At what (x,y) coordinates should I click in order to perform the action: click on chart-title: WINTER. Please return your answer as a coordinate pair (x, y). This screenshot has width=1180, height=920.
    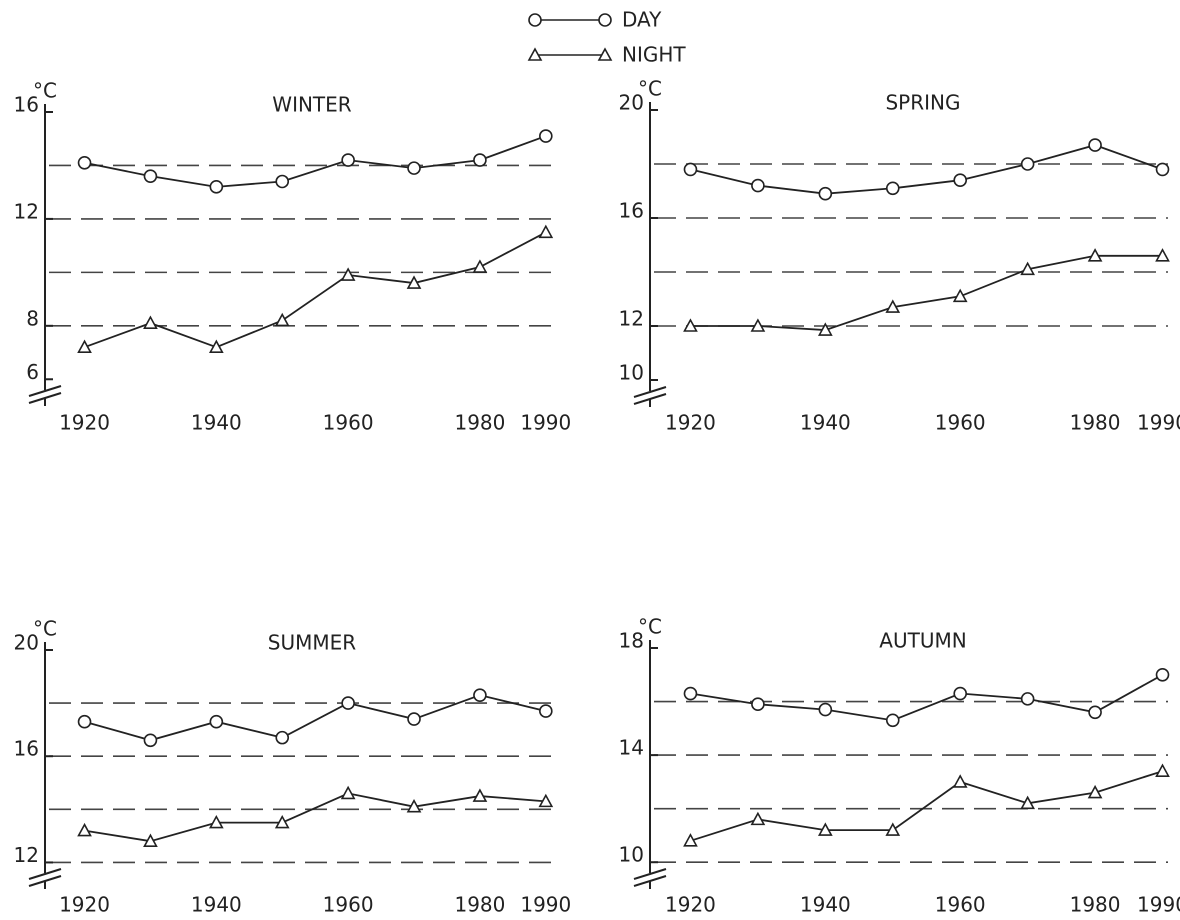
    Looking at the image, I should click on (311, 105).